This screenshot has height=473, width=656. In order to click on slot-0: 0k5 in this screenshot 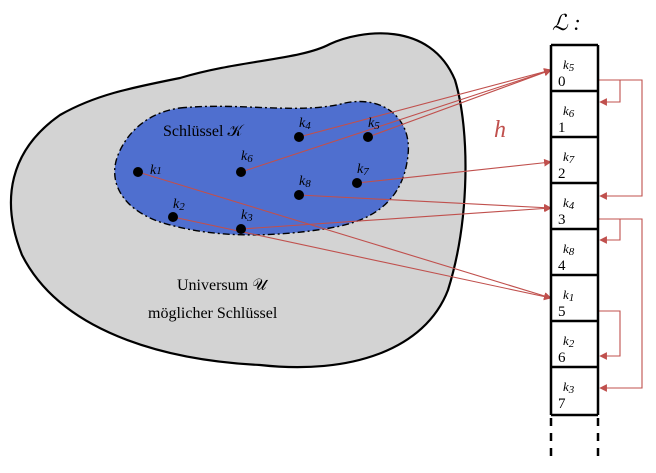, I will do `click(566, 73)`.